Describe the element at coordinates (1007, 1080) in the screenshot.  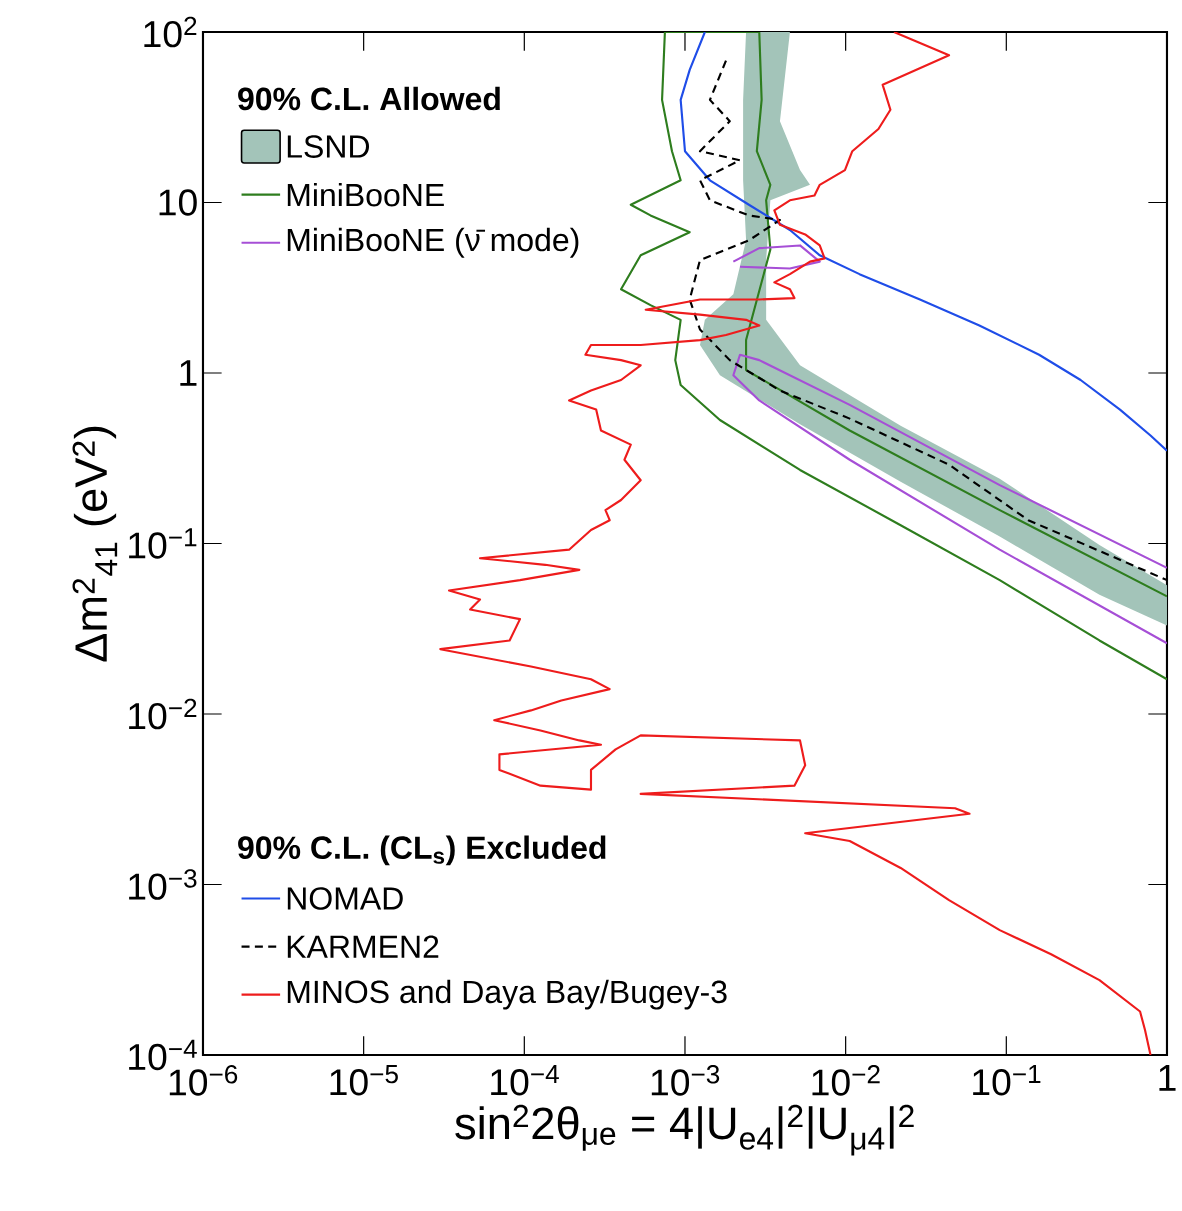
I see `x-tick-label: 10$^{−1}$` at that location.